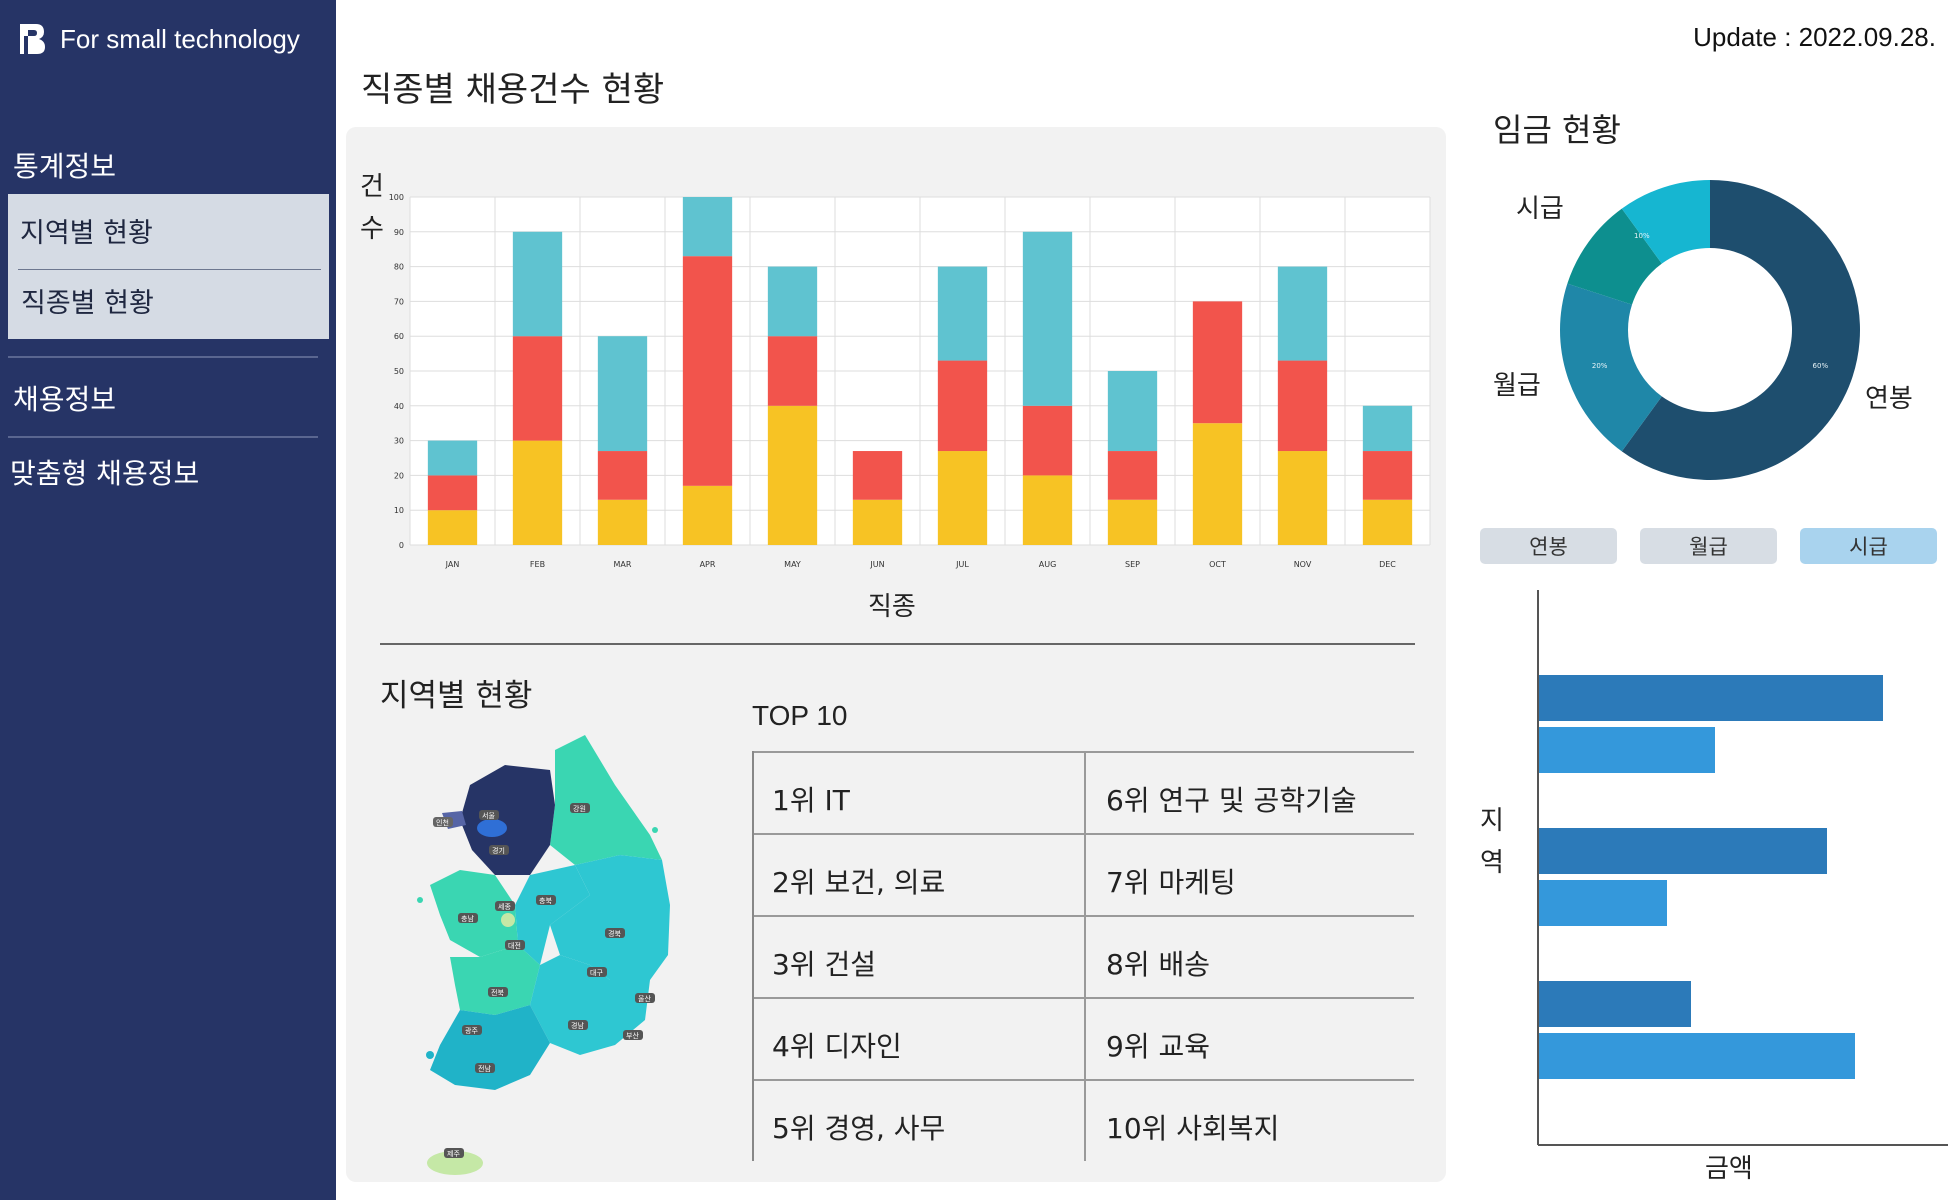  What do you see at coordinates (399, 232) in the screenshot?
I see `y-tick-label: 90` at bounding box center [399, 232].